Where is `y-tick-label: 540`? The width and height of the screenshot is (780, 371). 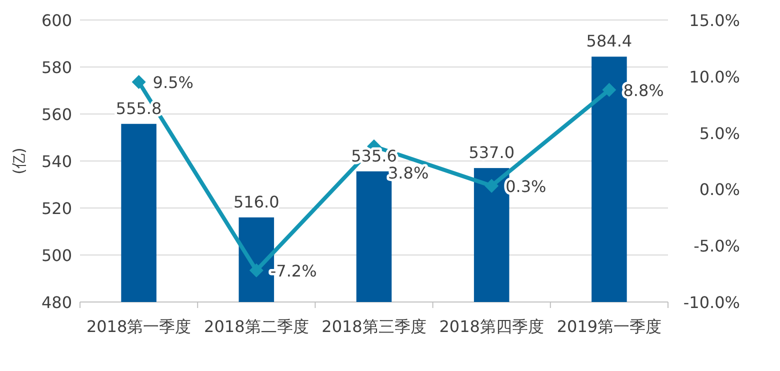 y-tick-label: 540 is located at coordinates (56, 161).